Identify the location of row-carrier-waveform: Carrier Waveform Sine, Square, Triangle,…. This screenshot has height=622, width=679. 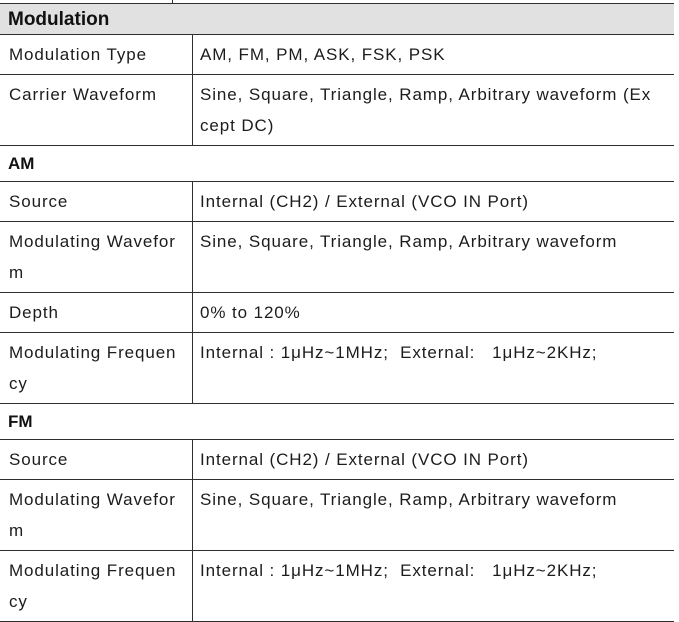
(337, 110).